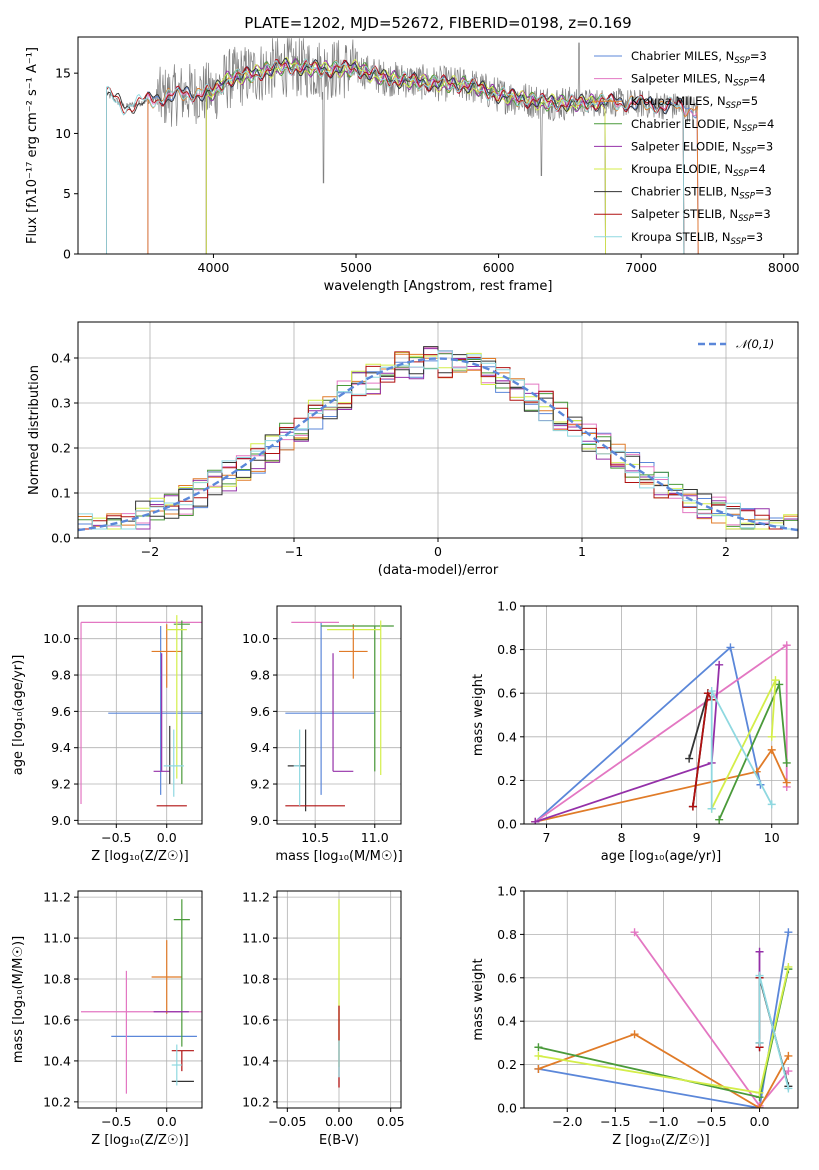 This screenshot has height=1170, width=819. I want to click on x-tick-label: −0.5, so click(116, 1121).